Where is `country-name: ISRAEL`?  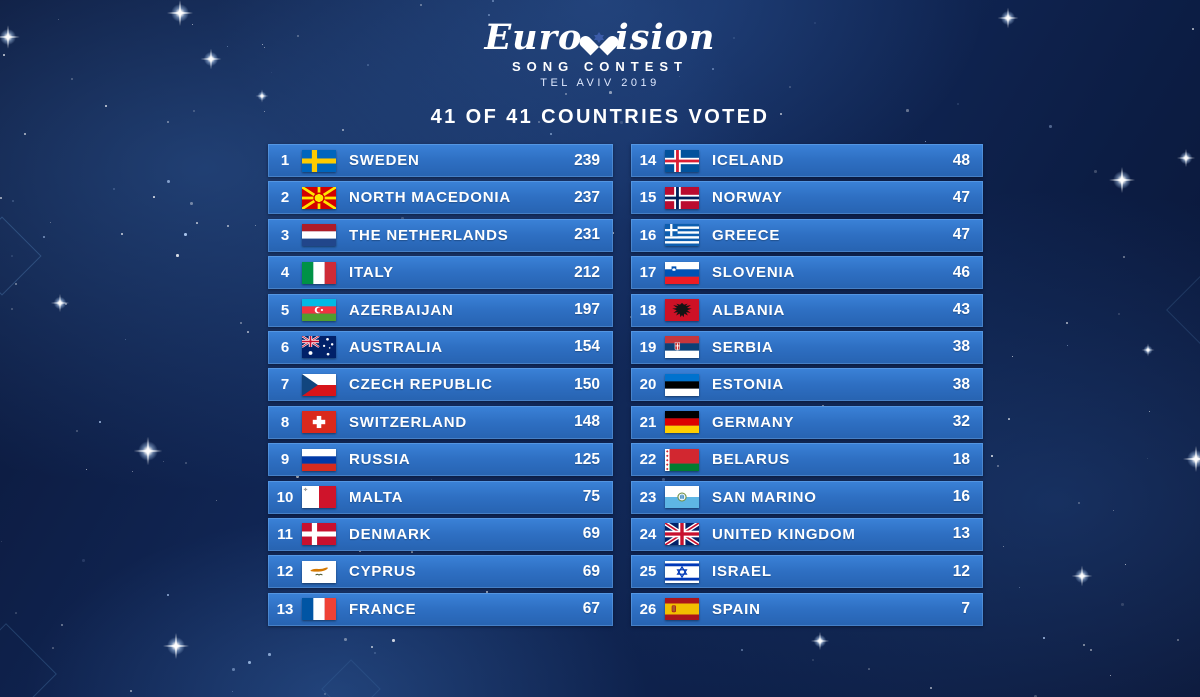
country-name: ISRAEL is located at coordinates (742, 572).